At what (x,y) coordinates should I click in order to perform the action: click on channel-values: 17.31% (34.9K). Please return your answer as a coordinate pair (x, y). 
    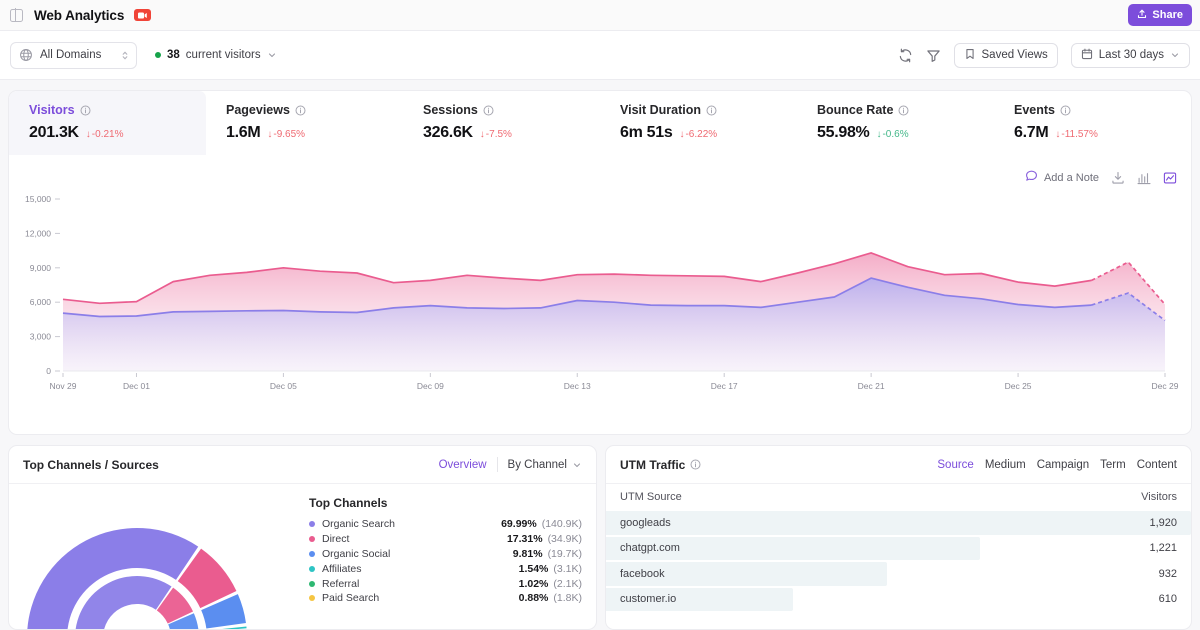
    Looking at the image, I should click on (544, 539).